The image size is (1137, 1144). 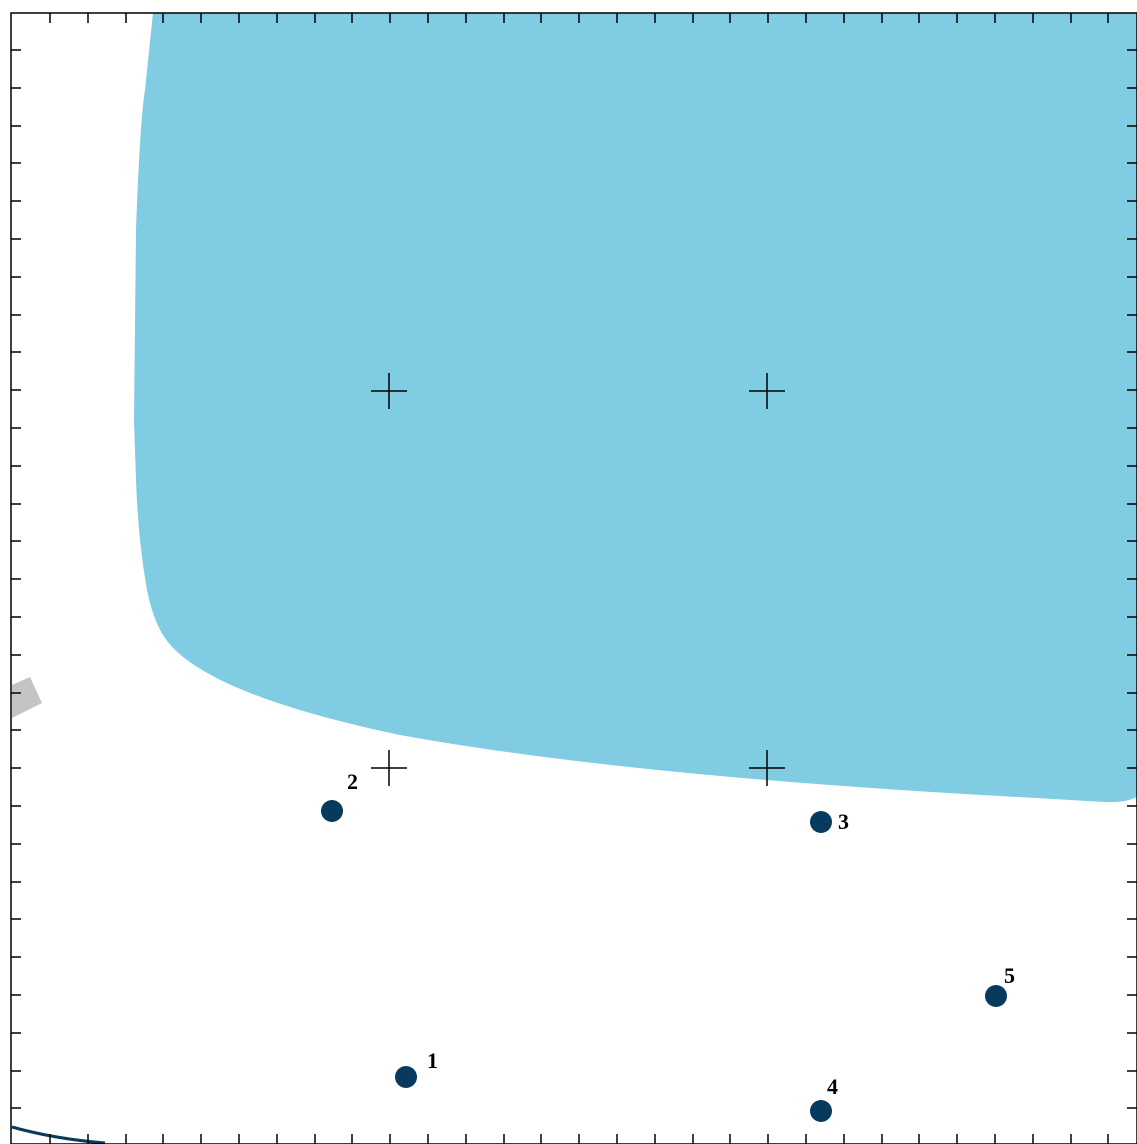 What do you see at coordinates (843, 821) in the screenshot?
I see `marker-label-3: 3` at bounding box center [843, 821].